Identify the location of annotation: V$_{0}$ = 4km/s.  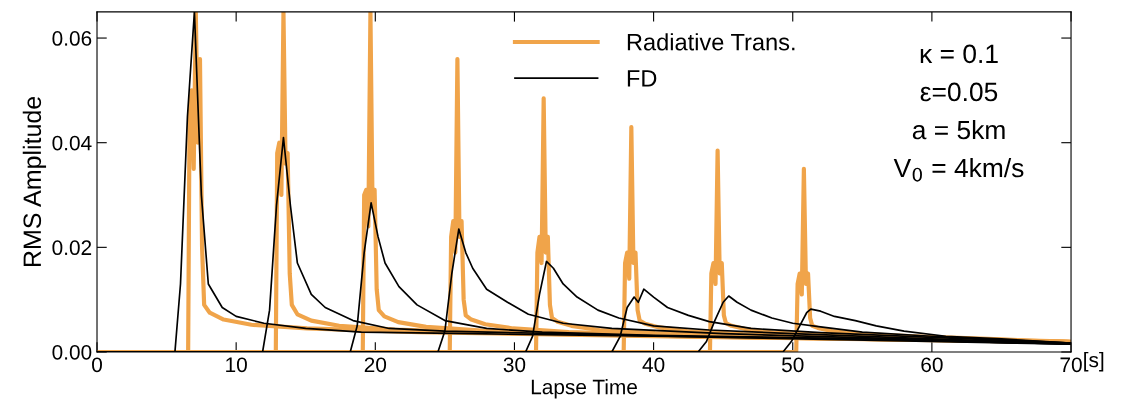
(958, 169).